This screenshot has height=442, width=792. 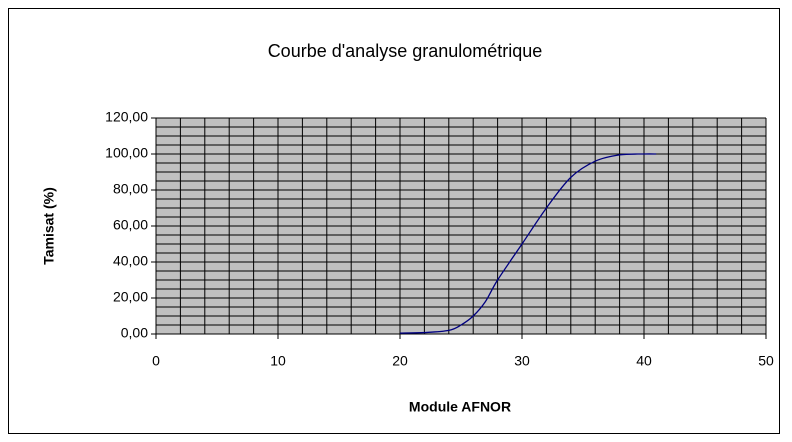 I want to click on y-tick-label: 80,00, so click(x=130, y=189).